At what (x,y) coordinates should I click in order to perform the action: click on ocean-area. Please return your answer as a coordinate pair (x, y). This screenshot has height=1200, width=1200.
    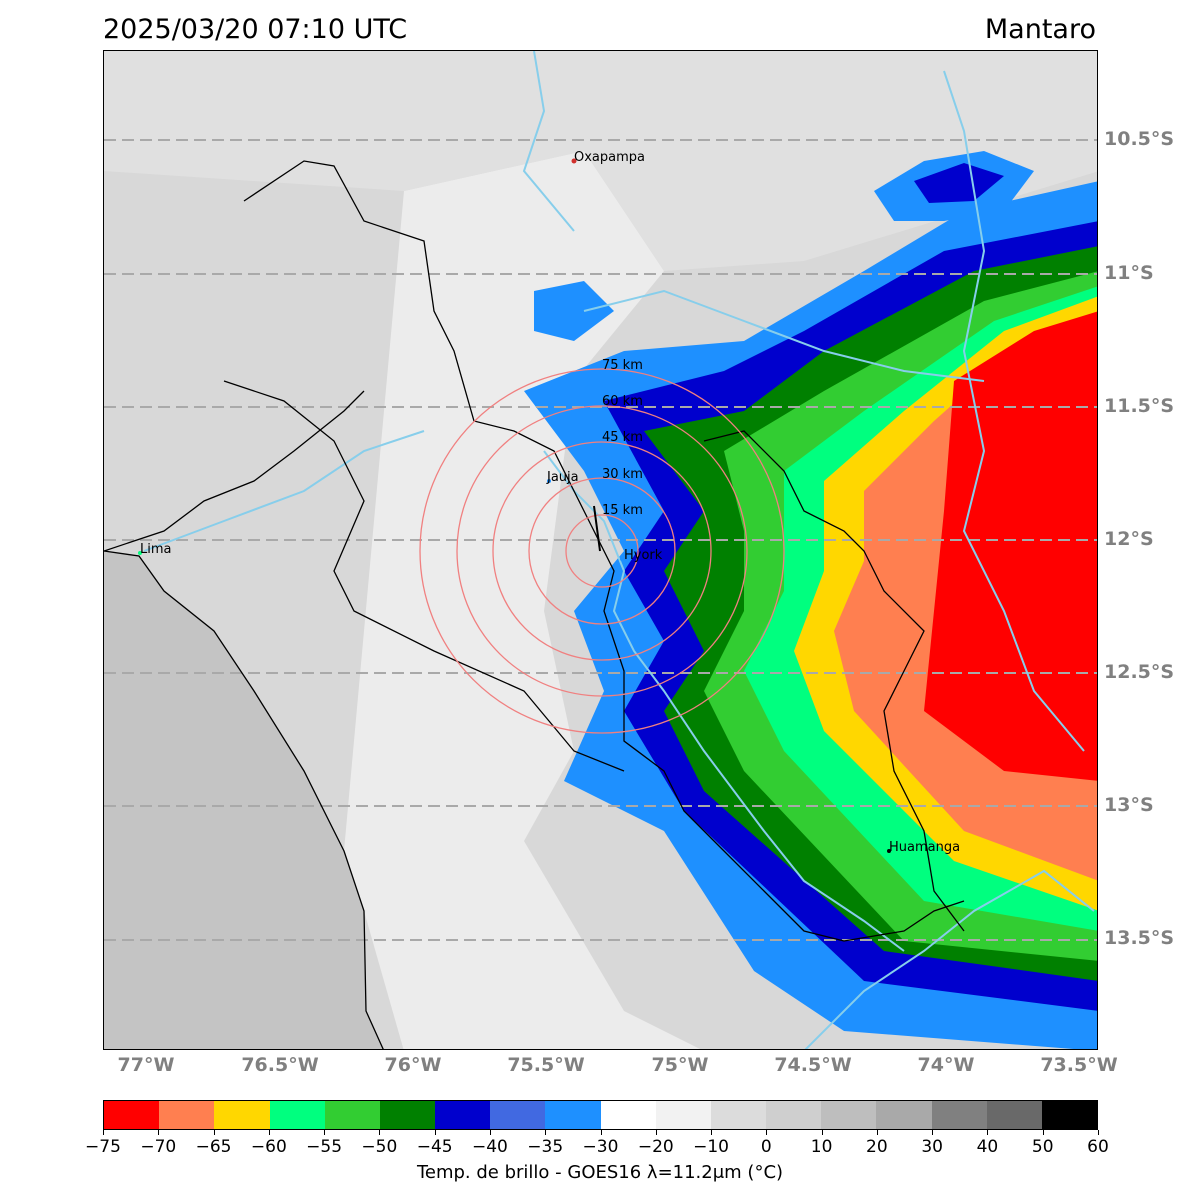
    Looking at the image, I should click on (244, 800).